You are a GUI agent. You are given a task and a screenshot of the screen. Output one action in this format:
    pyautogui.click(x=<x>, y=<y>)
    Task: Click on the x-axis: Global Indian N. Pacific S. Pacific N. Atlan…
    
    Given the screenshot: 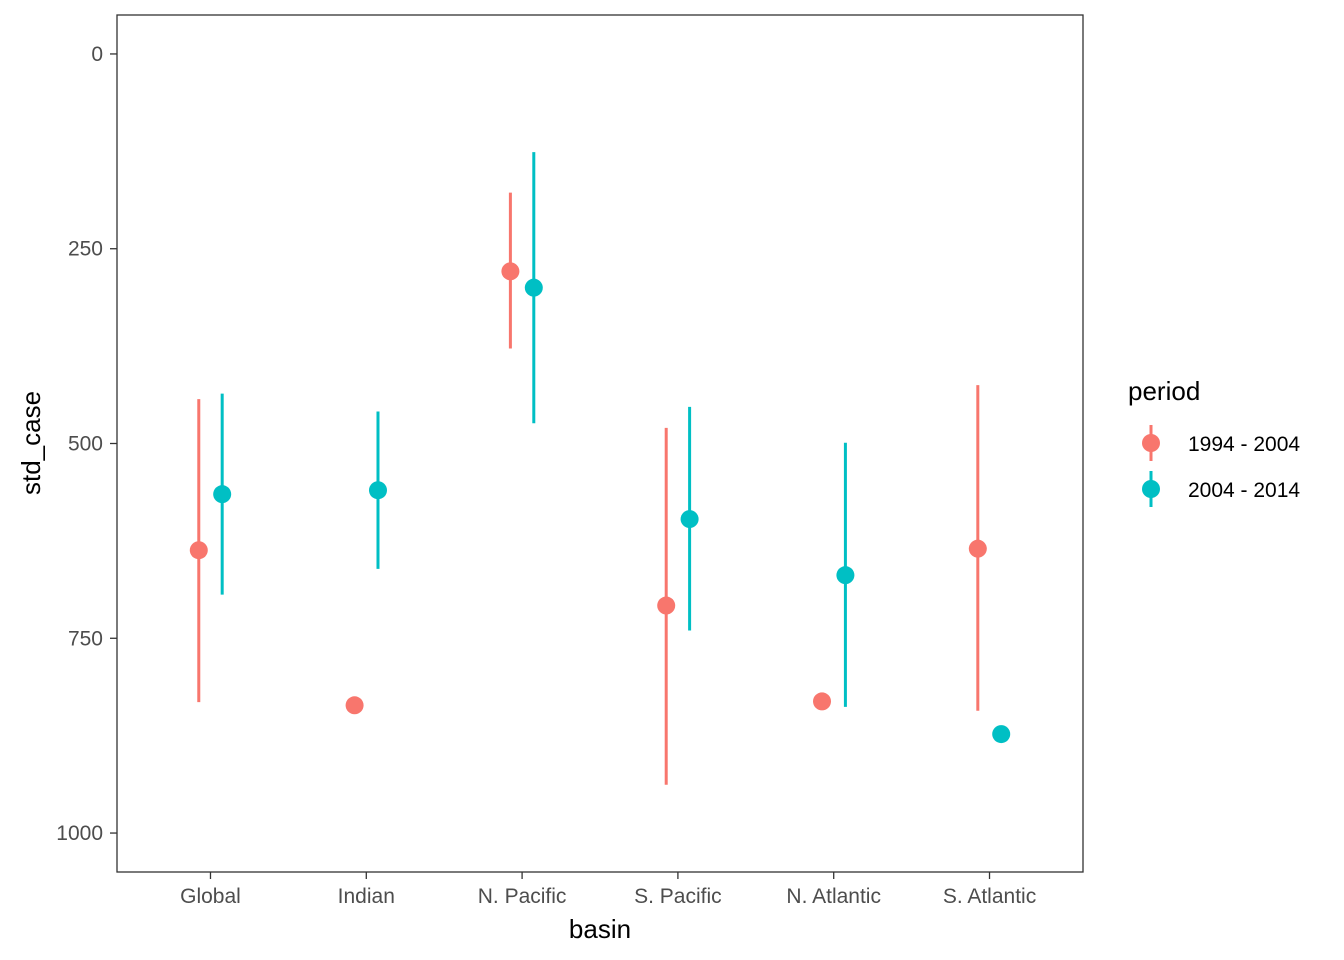 What is the action you would take?
    pyautogui.click(x=608, y=890)
    